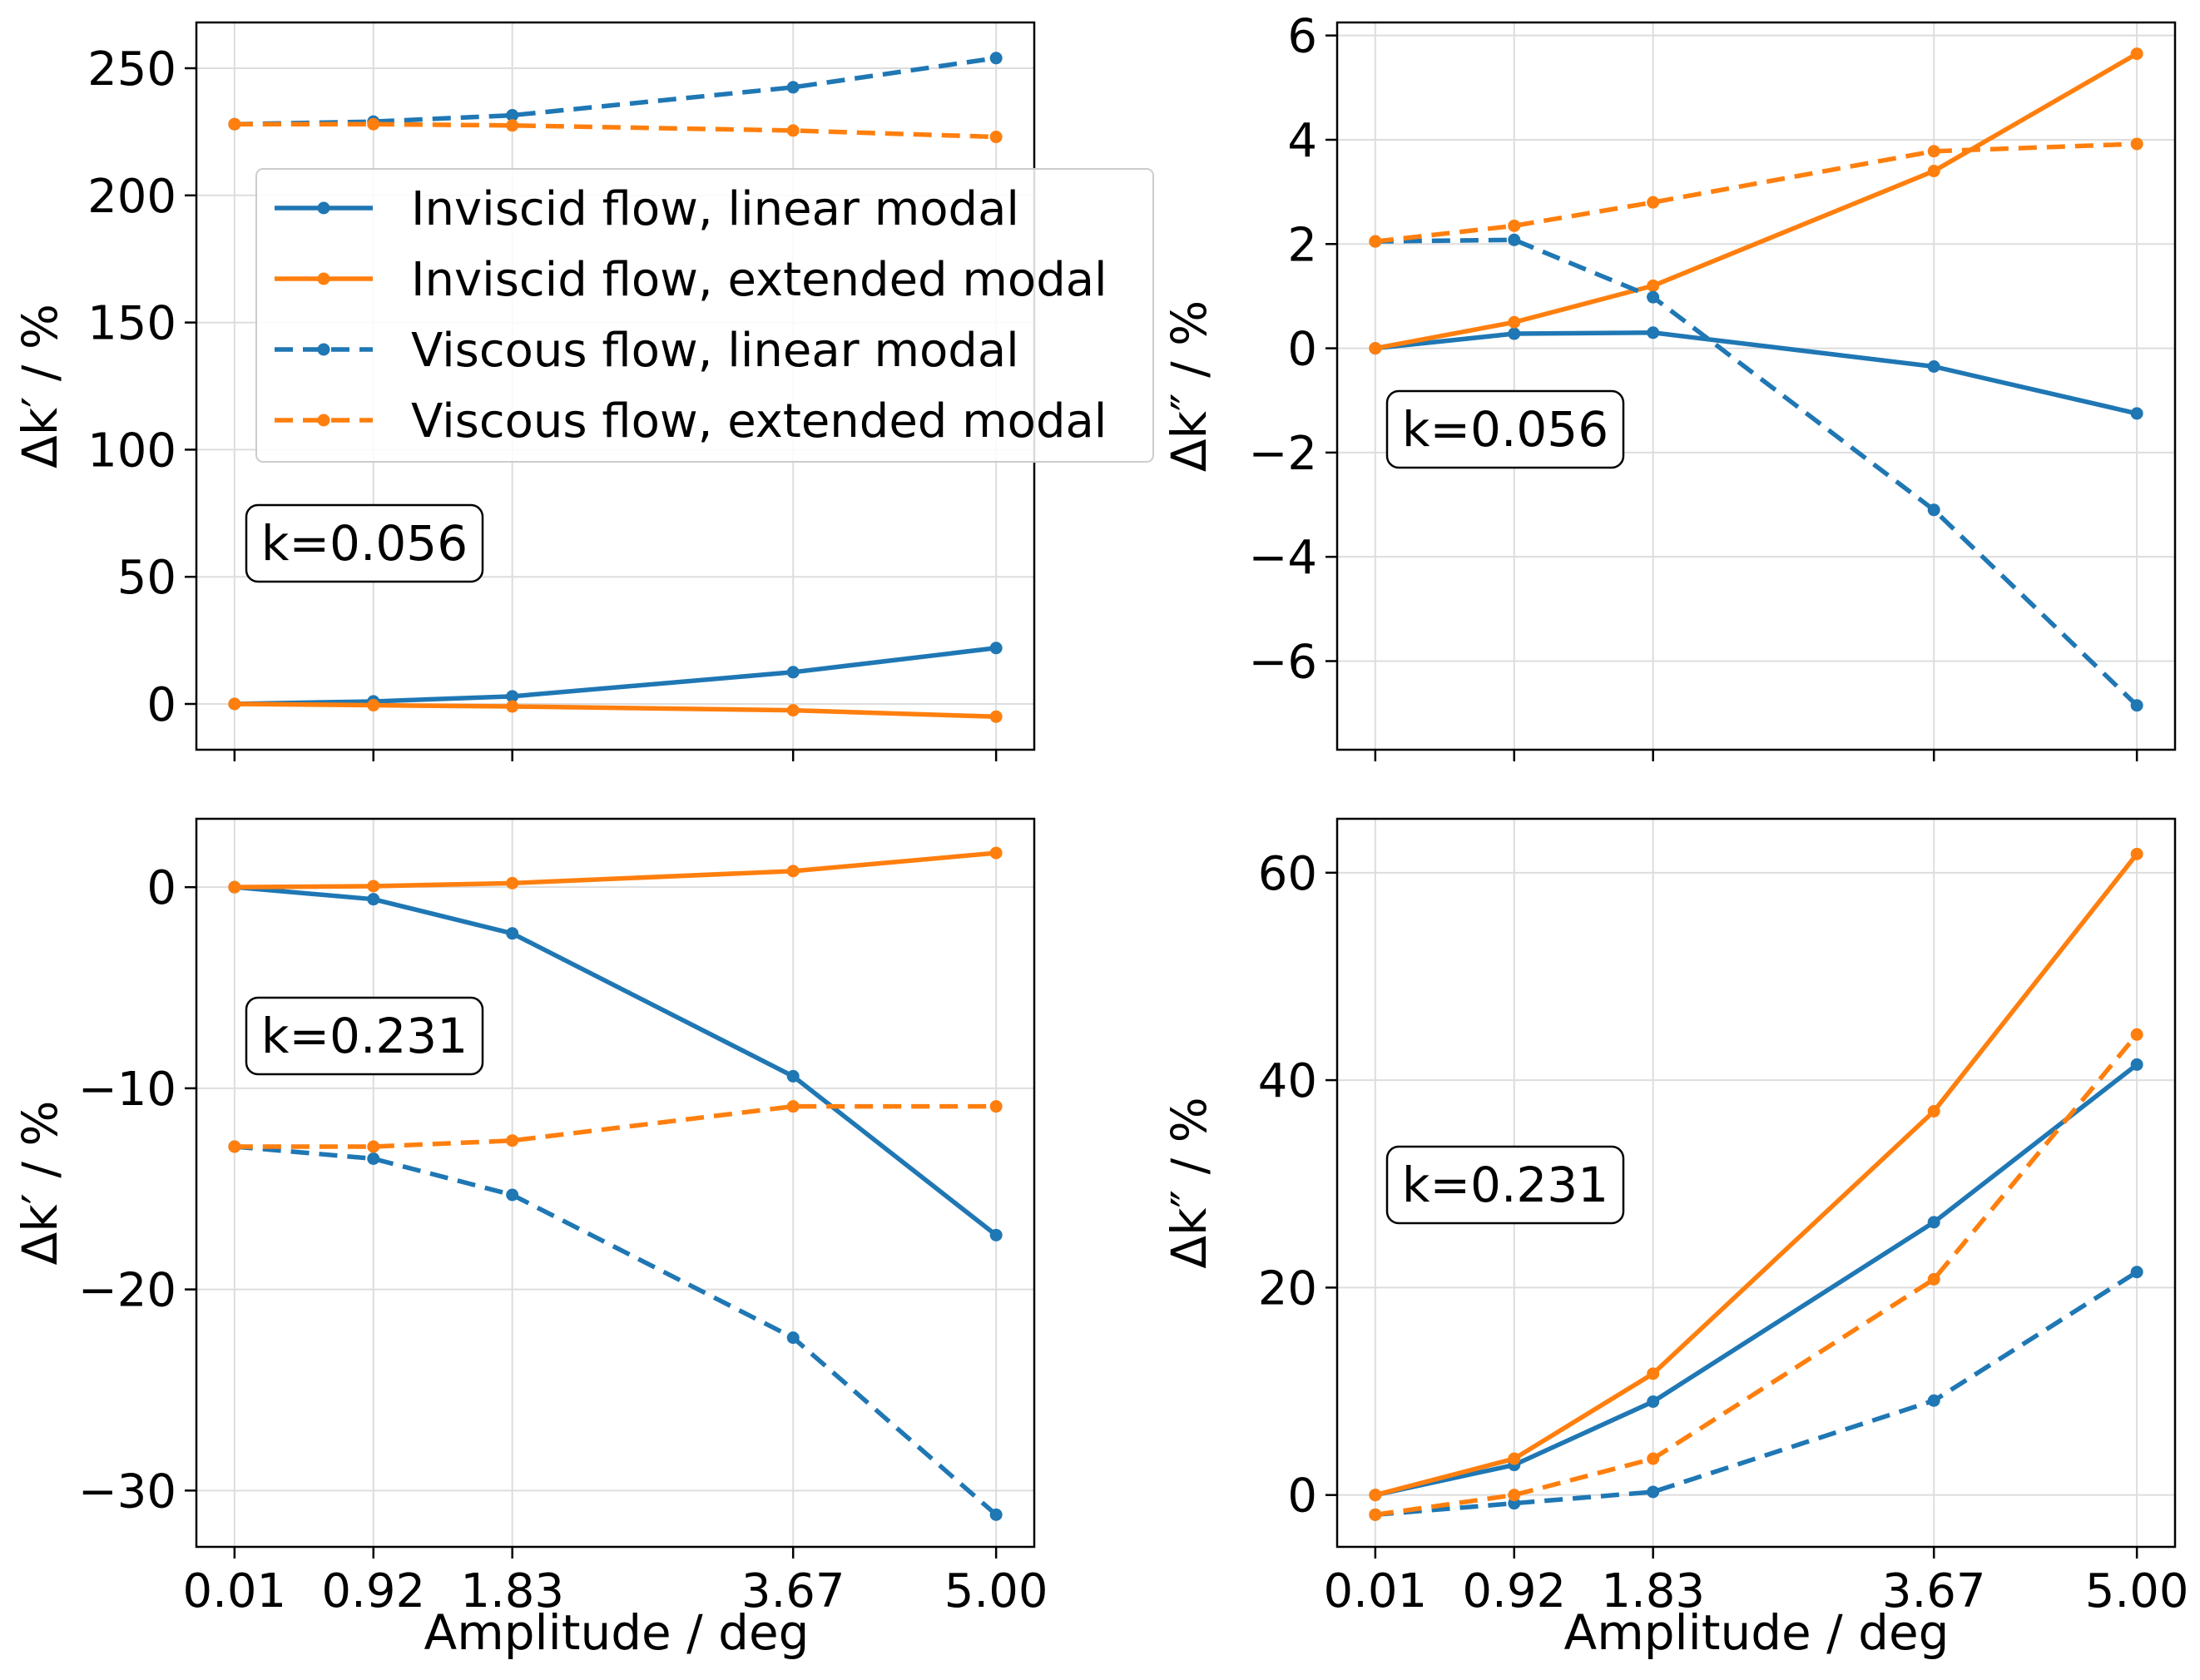  What do you see at coordinates (132, 197) in the screenshot?
I see `y-tick-label: 200` at bounding box center [132, 197].